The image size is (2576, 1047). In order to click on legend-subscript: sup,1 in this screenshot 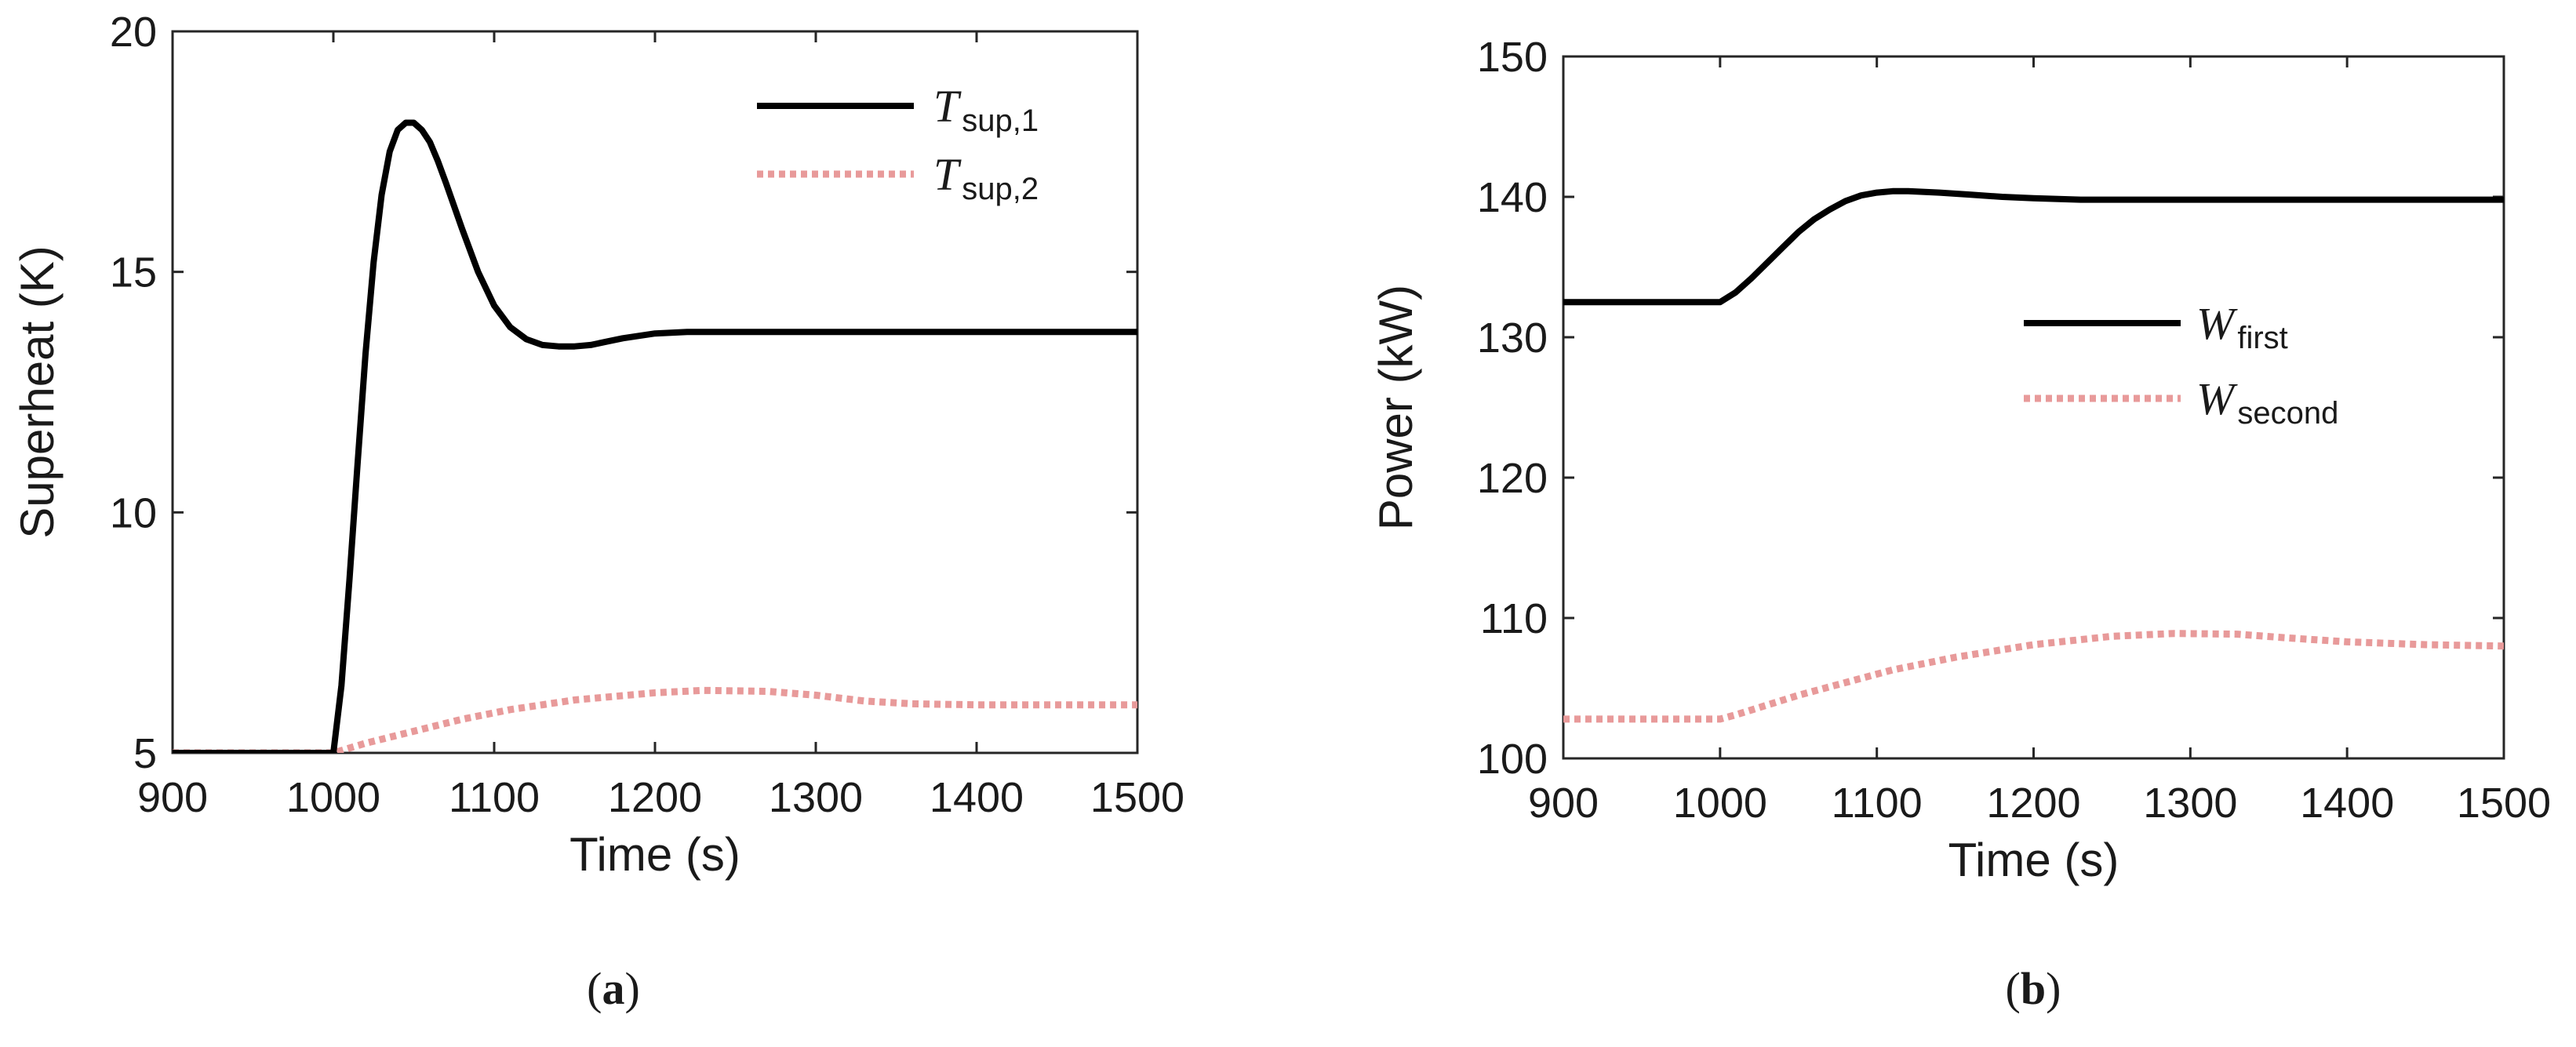, I will do `click(1000, 121)`.